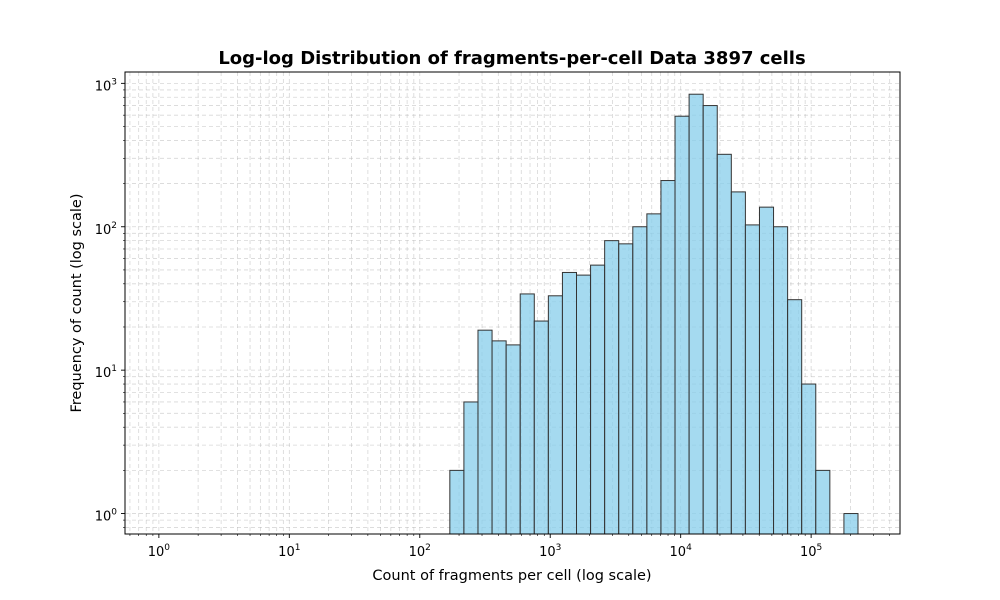  Describe the element at coordinates (811, 551) in the screenshot. I see `x-tick-label: 10⁵` at that location.